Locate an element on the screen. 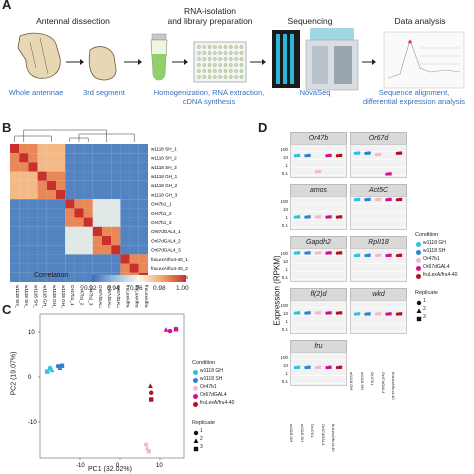 Image resolution: width=474 pixels, height=474 pixels. legend-tick: 0.96 is located at coordinates (136, 288).